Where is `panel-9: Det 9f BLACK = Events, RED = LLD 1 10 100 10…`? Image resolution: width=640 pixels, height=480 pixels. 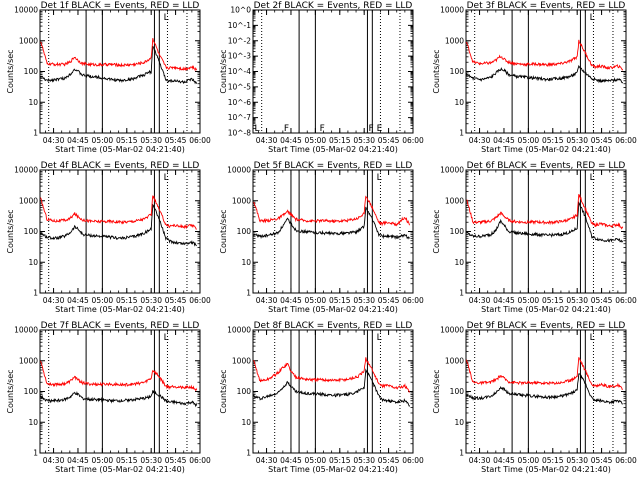
panel-9: Det 9f BLACK = Events, RED = LLD 1 10 100 10… is located at coordinates (534, 397).